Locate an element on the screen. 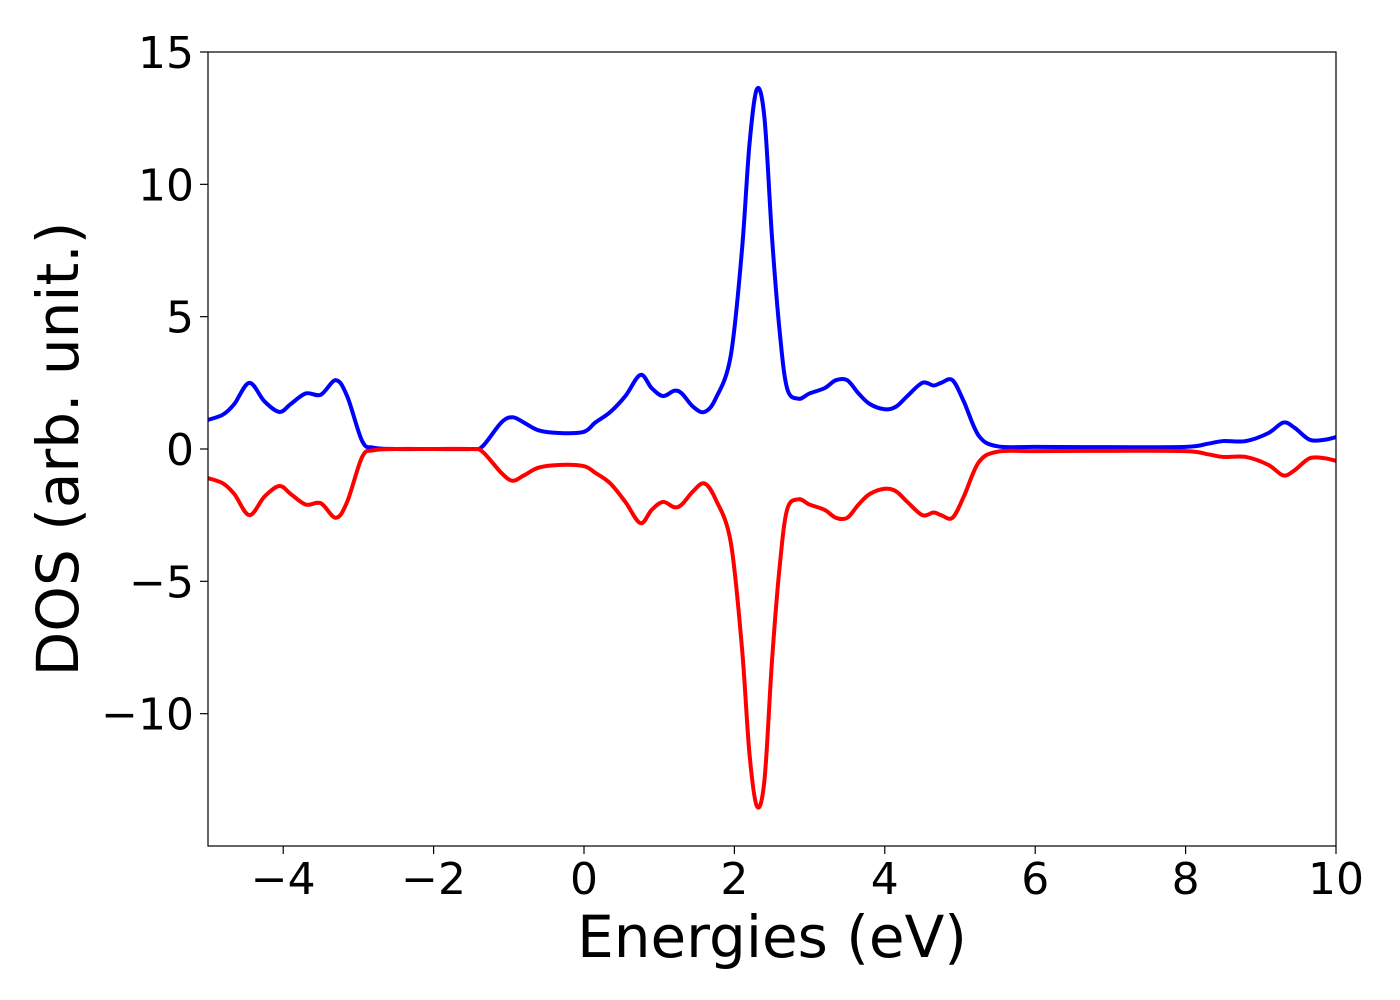 The width and height of the screenshot is (1400, 1000). x-tick-label: −4 is located at coordinates (283, 879).